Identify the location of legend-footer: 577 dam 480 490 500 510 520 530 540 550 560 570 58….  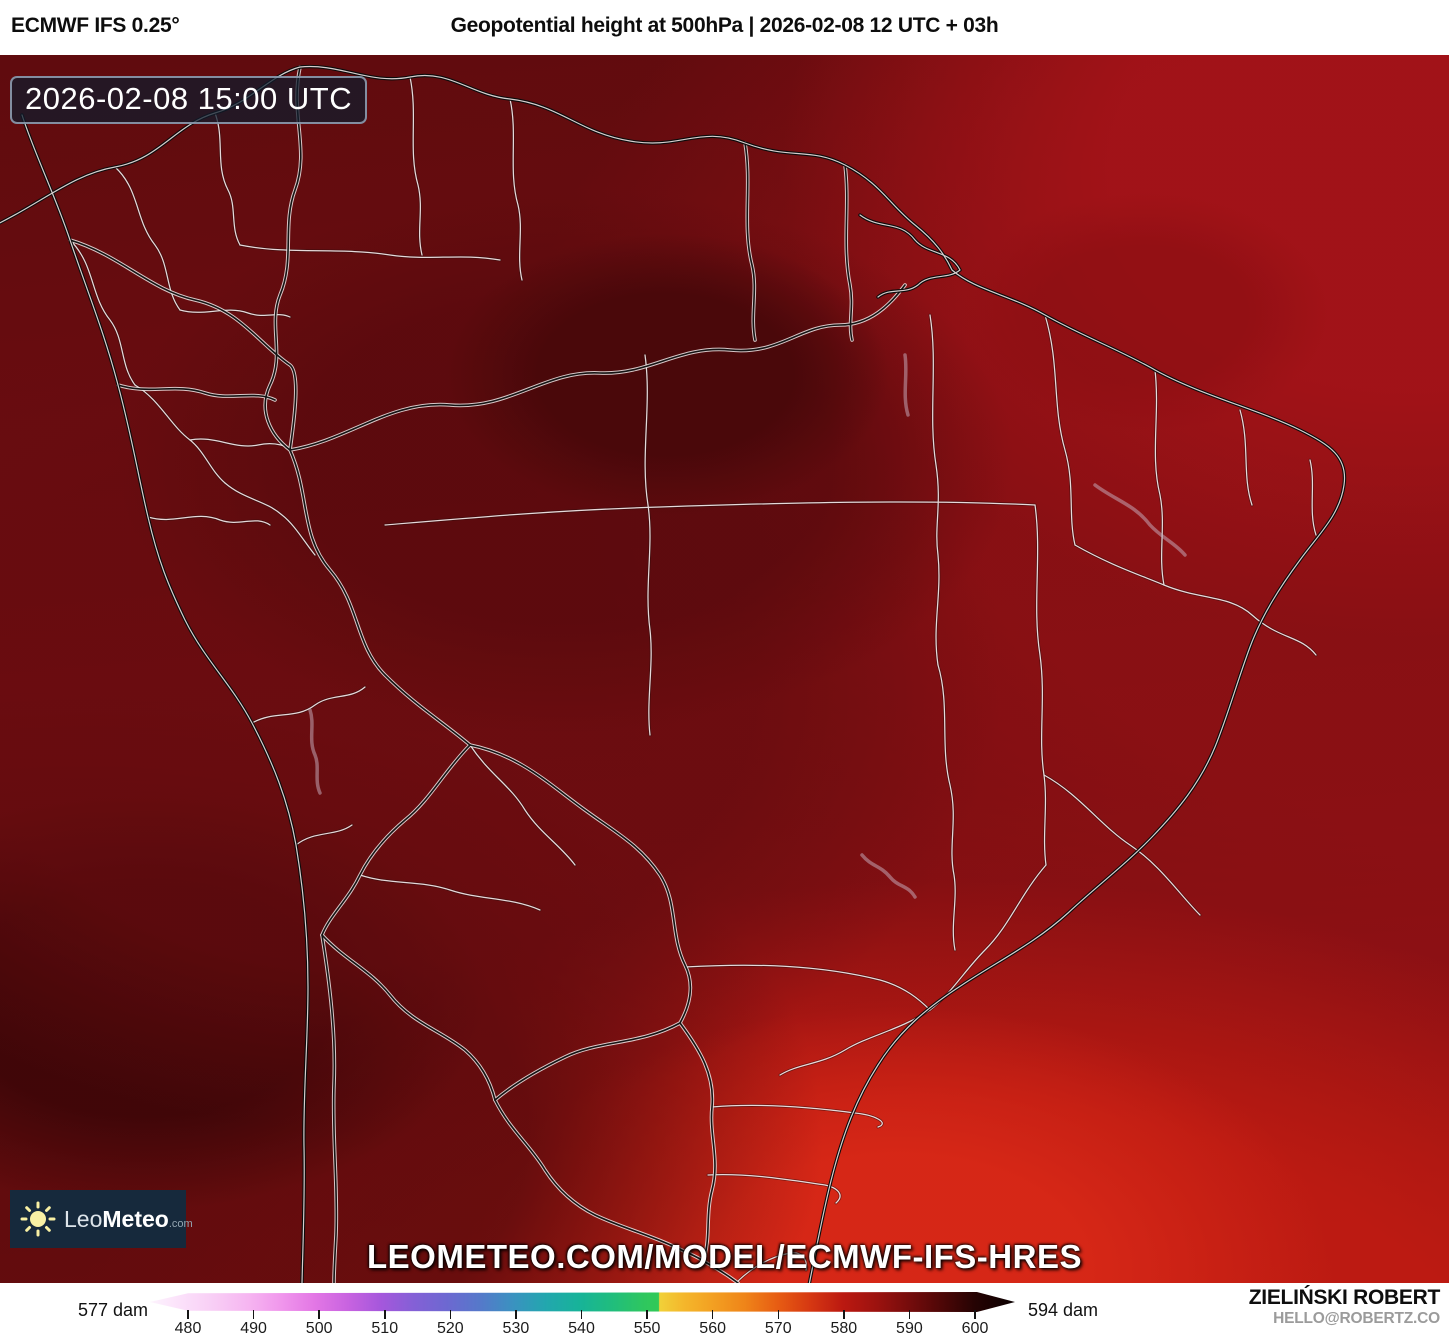
(724, 1310).